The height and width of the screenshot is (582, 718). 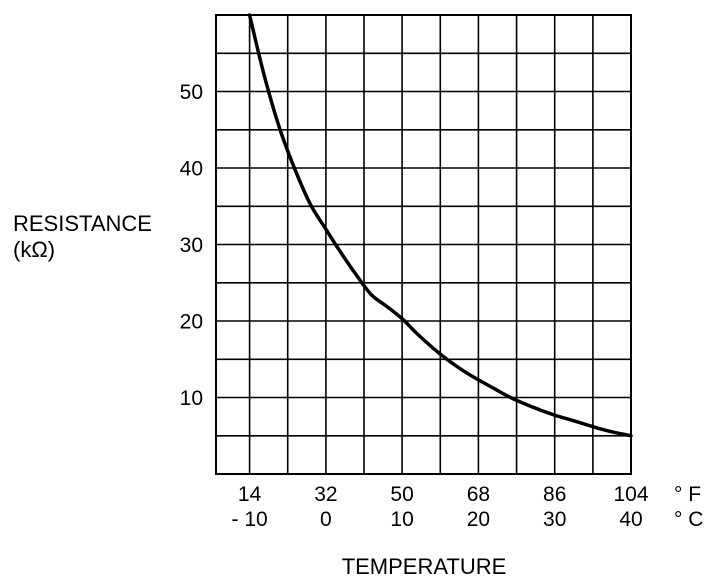 I want to click on y-tick-label: 30, so click(x=191, y=245).